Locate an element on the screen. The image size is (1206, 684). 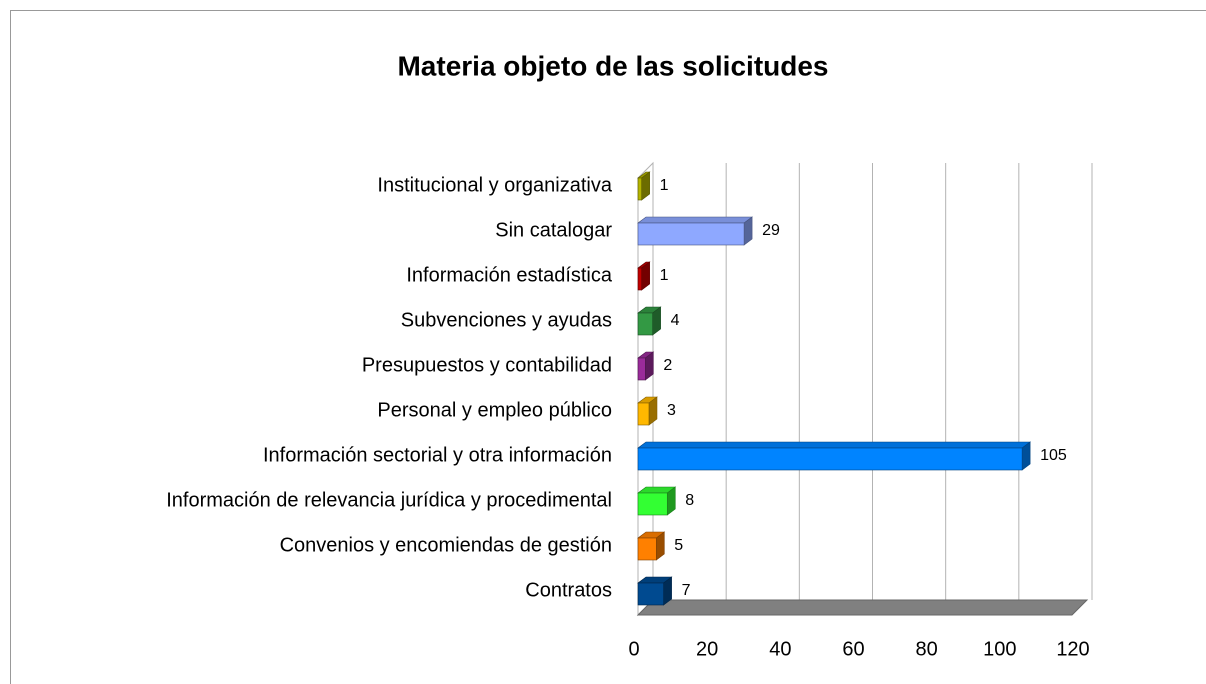
data-label: 4 is located at coordinates (675, 320).